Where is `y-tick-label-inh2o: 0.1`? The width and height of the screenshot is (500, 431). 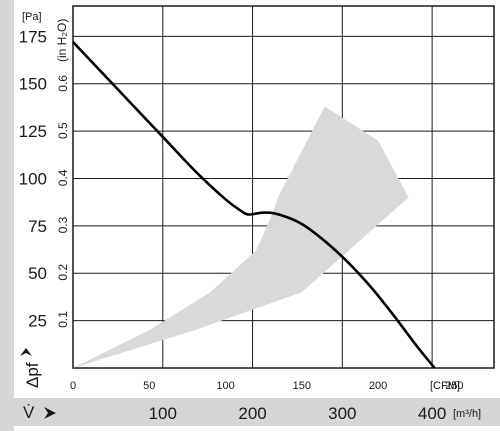 y-tick-label-inh2o: 0.1 is located at coordinates (63, 319).